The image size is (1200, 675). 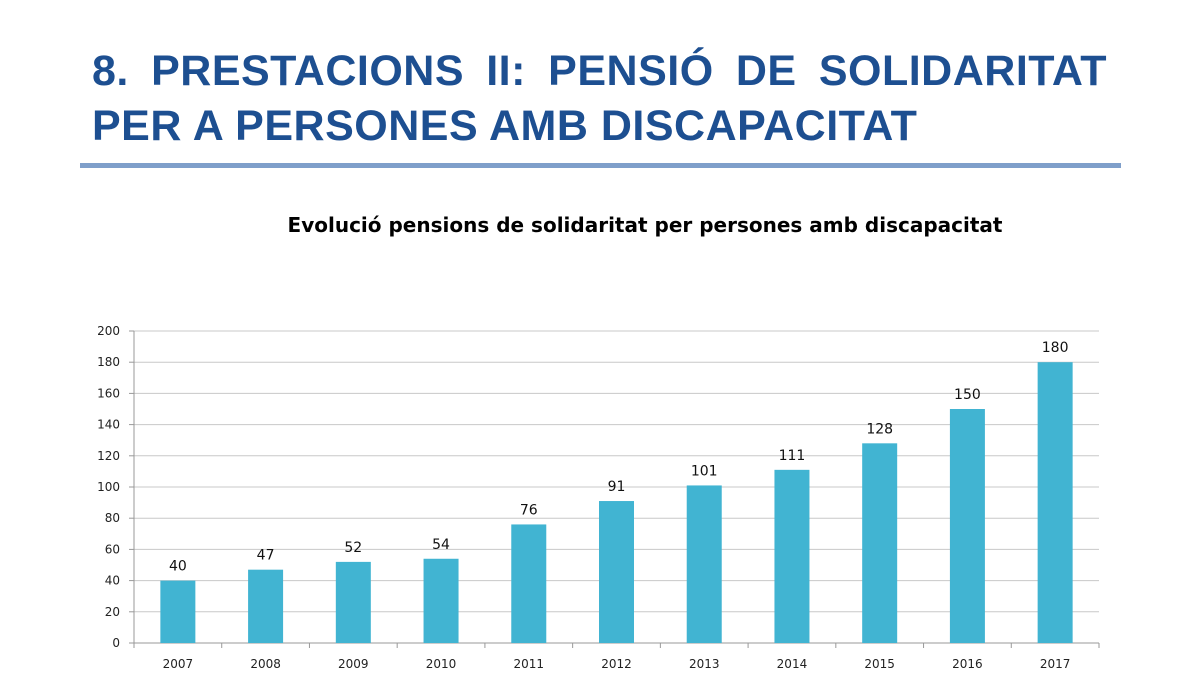 What do you see at coordinates (792, 556) in the screenshot?
I see `bar-2014` at bounding box center [792, 556].